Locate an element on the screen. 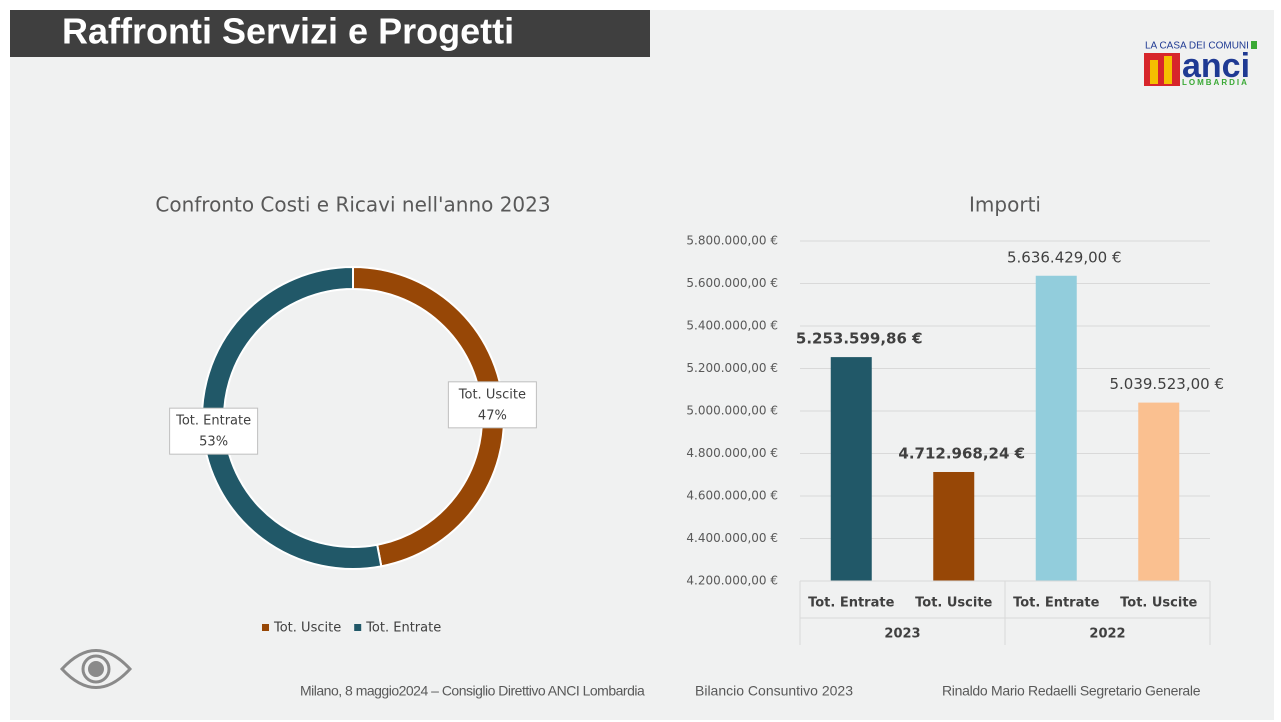  data-label: 47% is located at coordinates (492, 415).